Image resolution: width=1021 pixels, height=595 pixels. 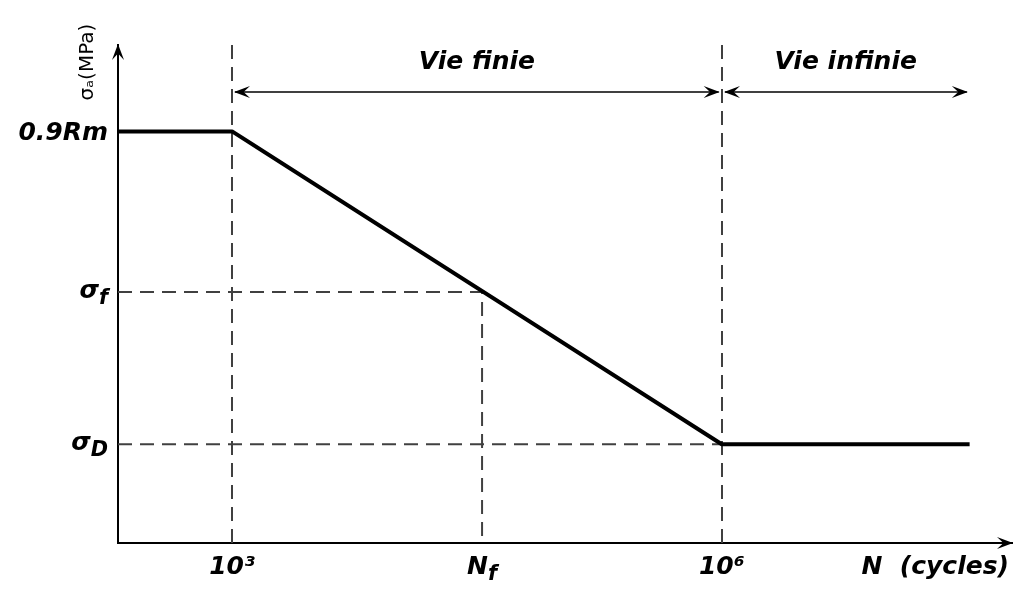 What do you see at coordinates (476, 60) in the screenshot?
I see `text: Vie finie` at bounding box center [476, 60].